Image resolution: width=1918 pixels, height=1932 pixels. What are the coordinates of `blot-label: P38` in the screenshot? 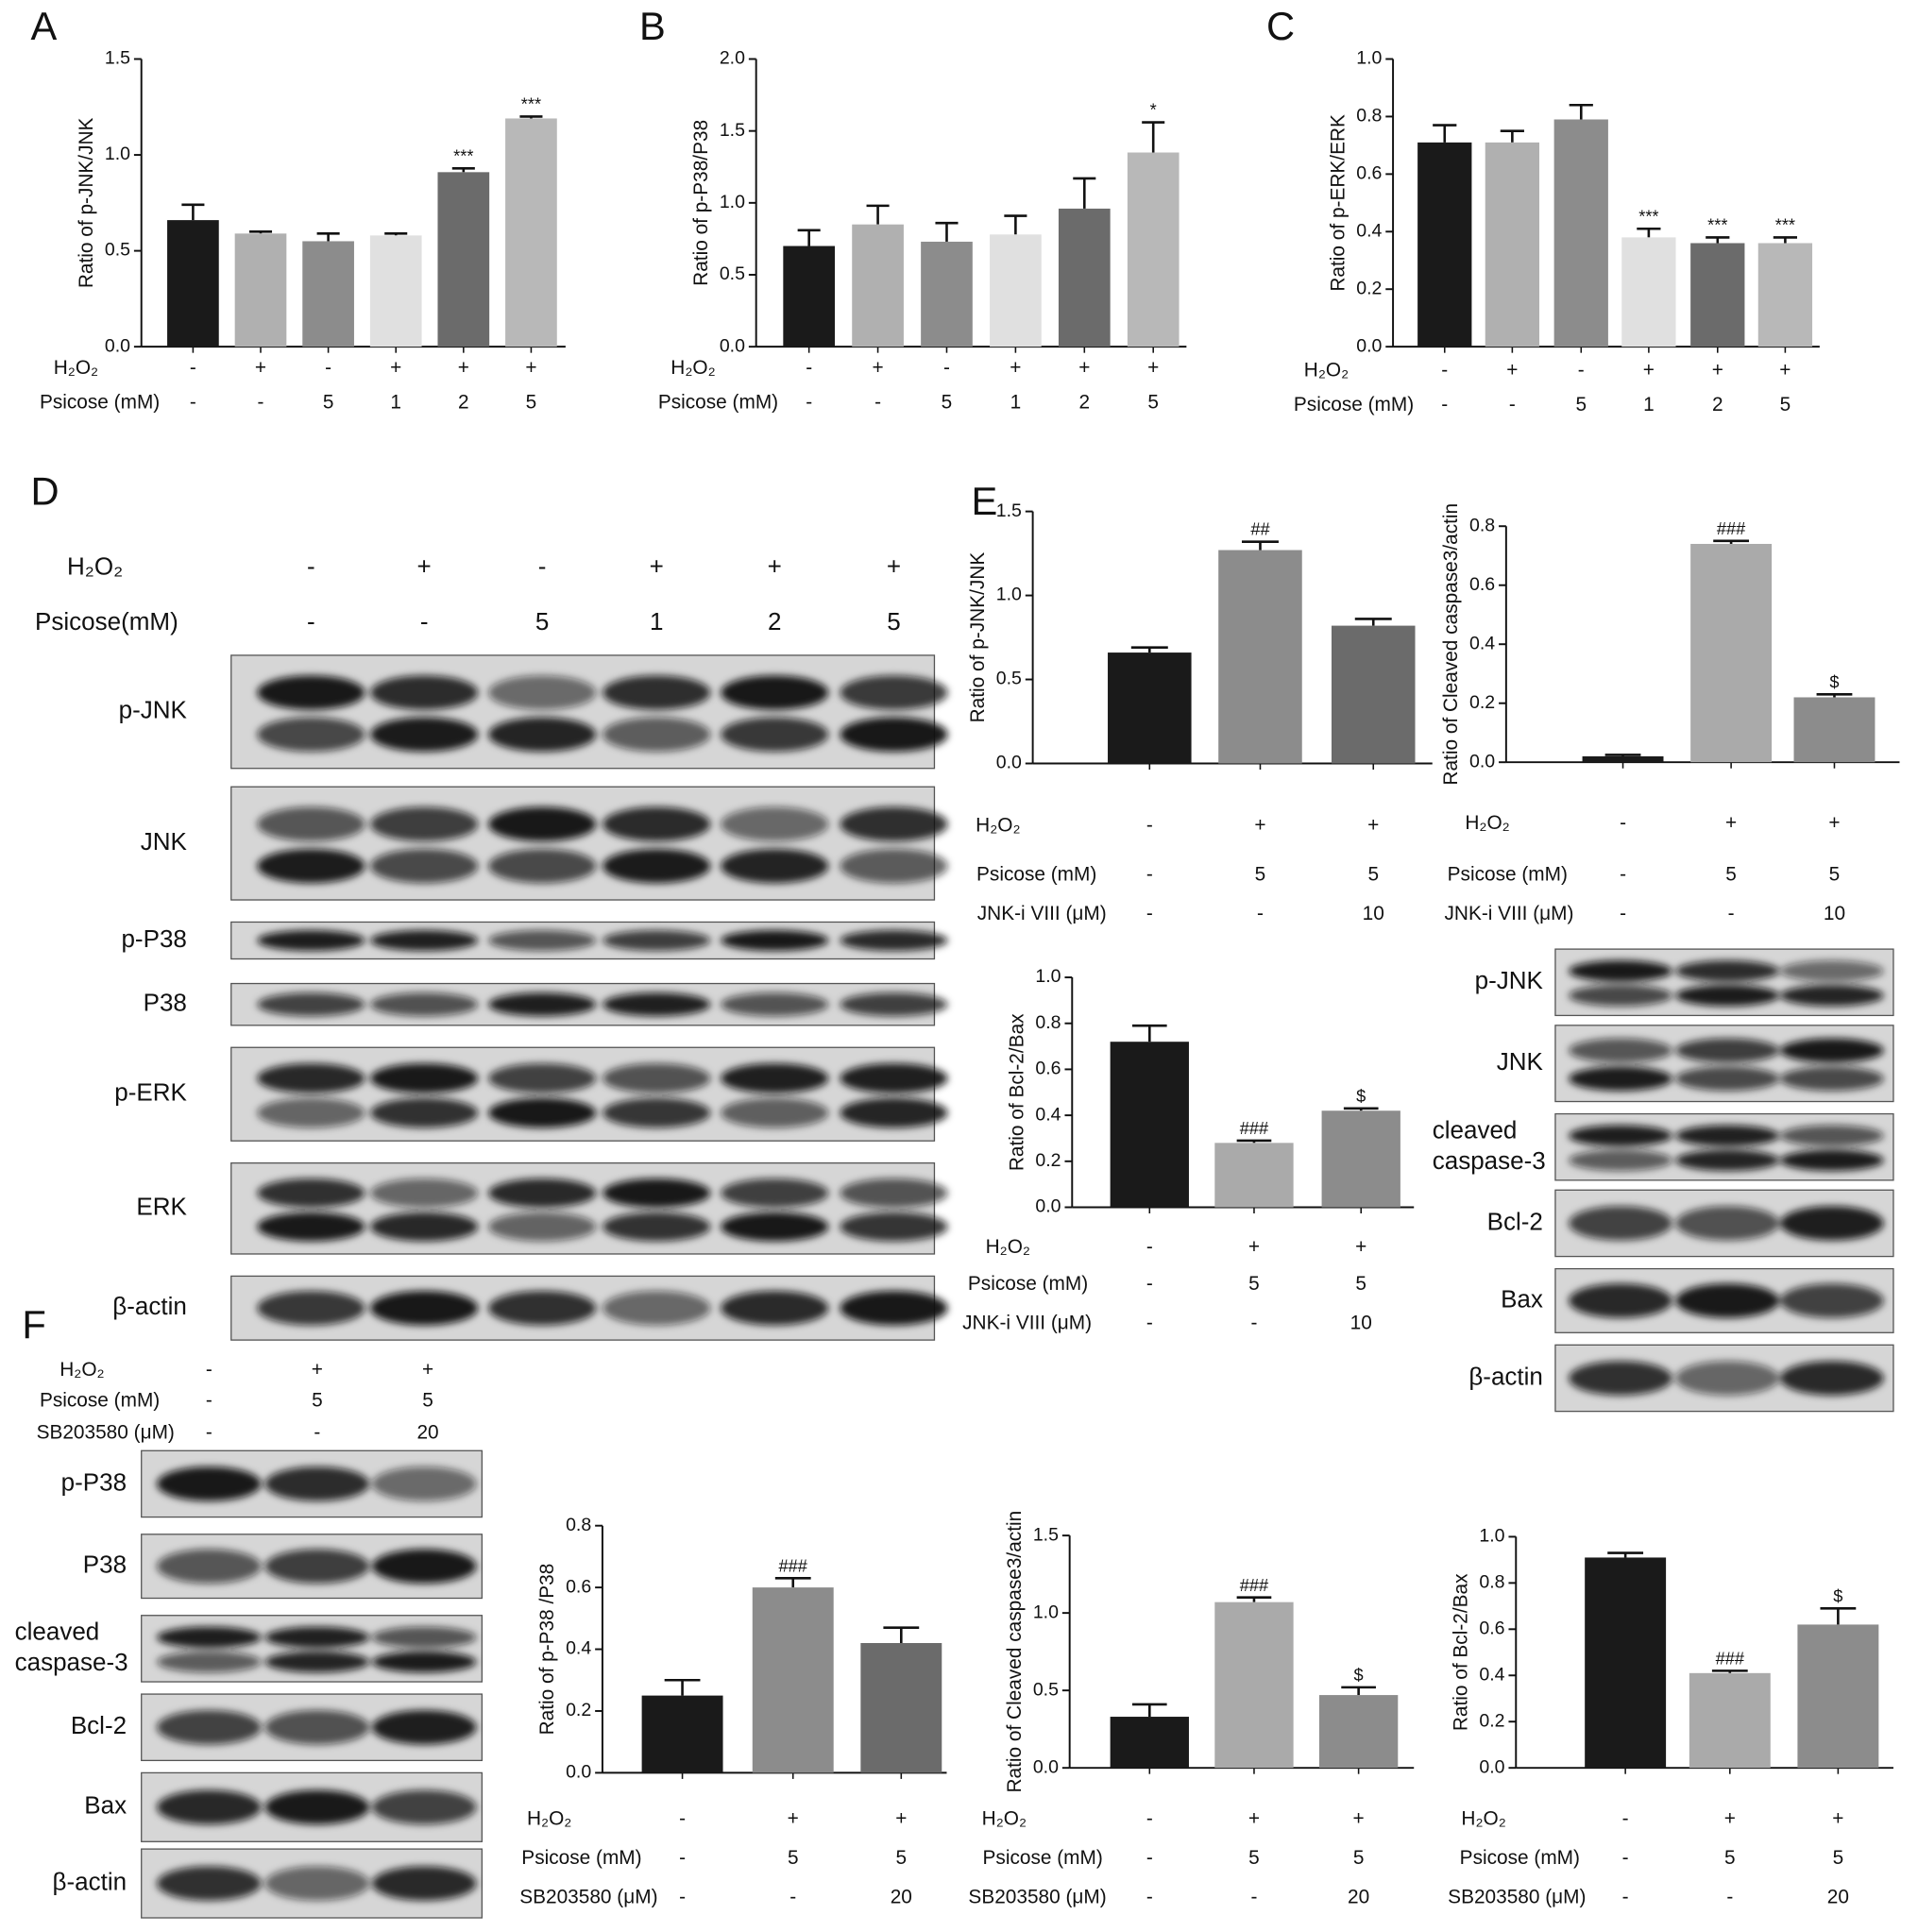 It's located at (105, 1565).